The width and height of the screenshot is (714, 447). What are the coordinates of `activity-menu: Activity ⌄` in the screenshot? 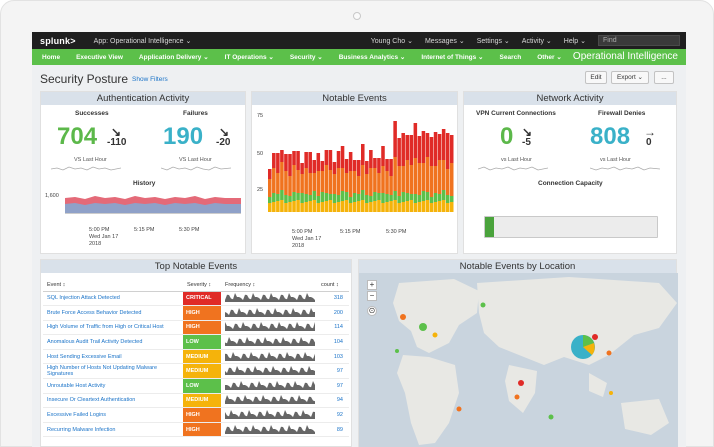 It's located at (536, 41).